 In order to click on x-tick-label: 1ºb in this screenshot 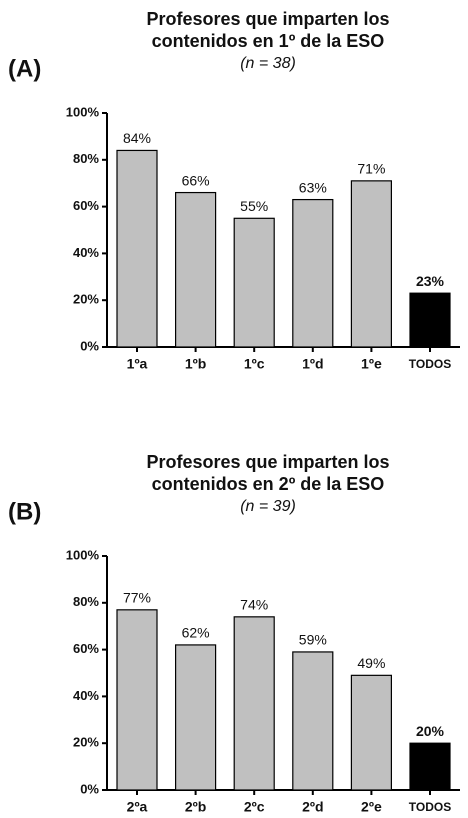, I will do `click(195, 364)`.